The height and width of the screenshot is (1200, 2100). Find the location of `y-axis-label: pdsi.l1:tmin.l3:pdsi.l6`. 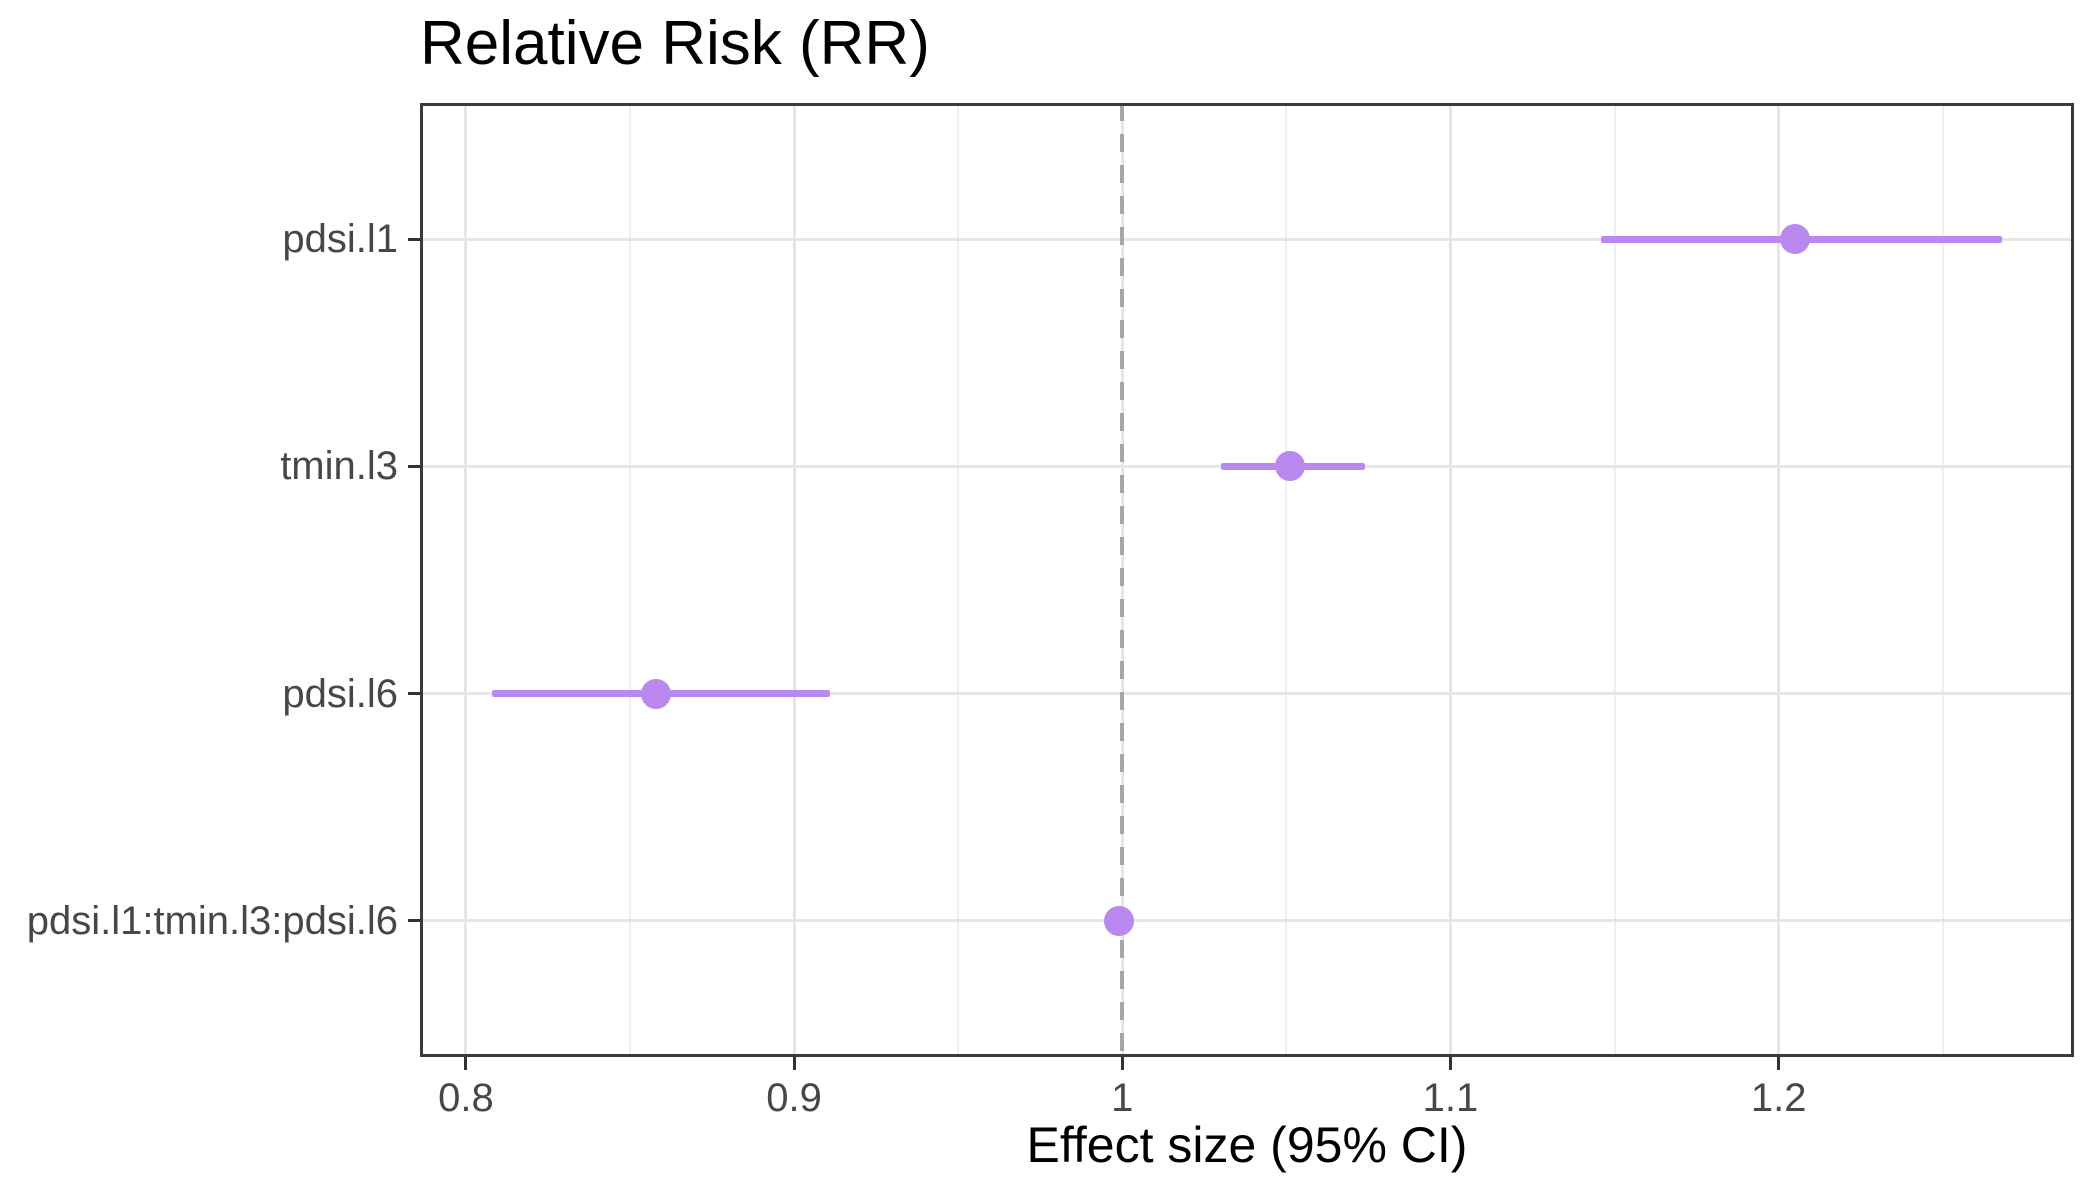

y-axis-label: pdsi.l1:tmin.l3:pdsi.l6 is located at coordinates (212, 920).